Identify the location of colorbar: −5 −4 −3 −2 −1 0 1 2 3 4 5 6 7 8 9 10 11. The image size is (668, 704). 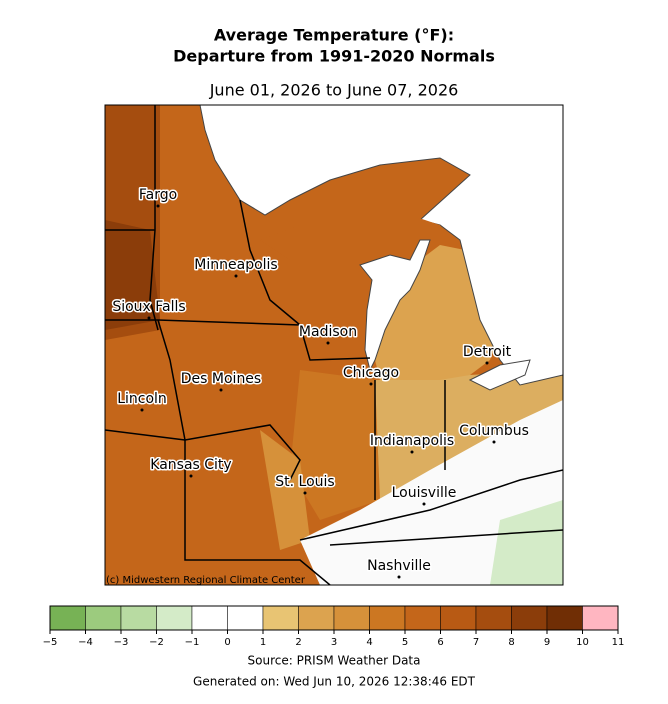
(334, 626).